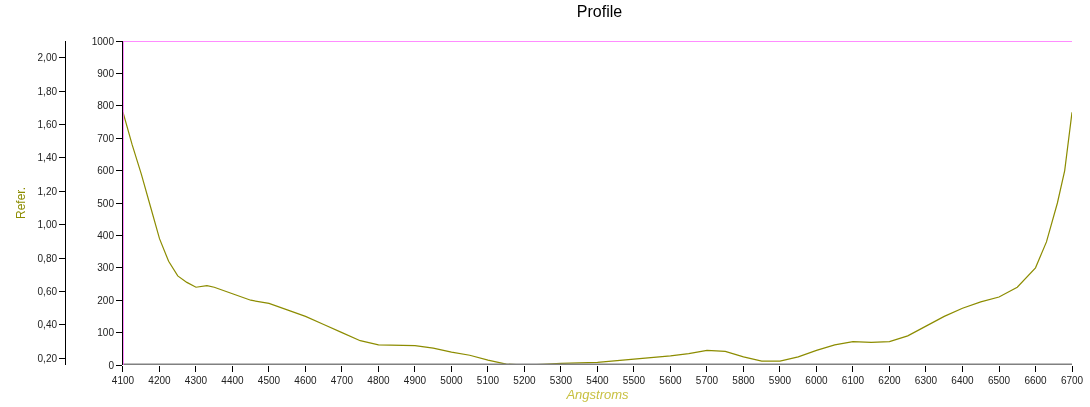 The width and height of the screenshot is (1090, 407). What do you see at coordinates (1036, 380) in the screenshot?
I see `x-tick-label: 6600` at bounding box center [1036, 380].